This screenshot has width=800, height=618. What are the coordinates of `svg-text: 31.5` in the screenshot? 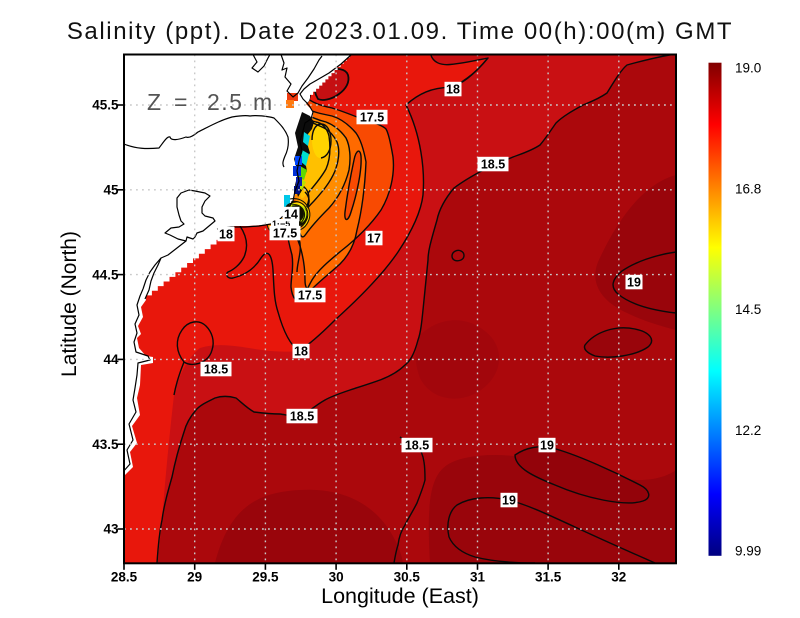 It's located at (548, 577).